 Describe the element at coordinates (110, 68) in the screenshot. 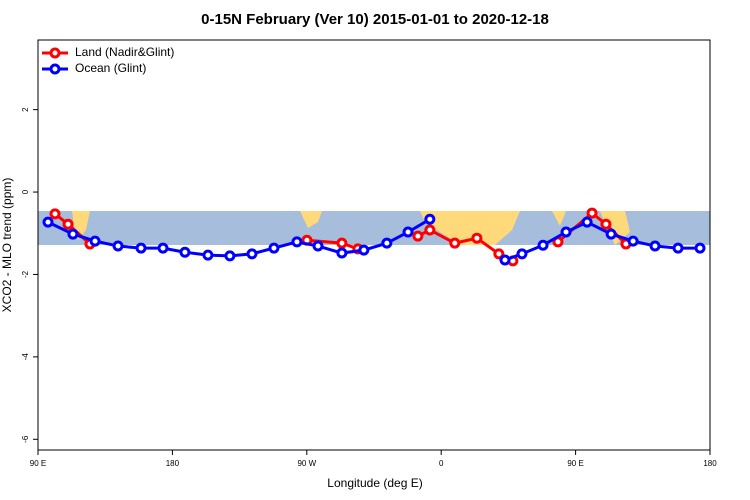

I see `legend-label: Ocean (Glint)` at that location.